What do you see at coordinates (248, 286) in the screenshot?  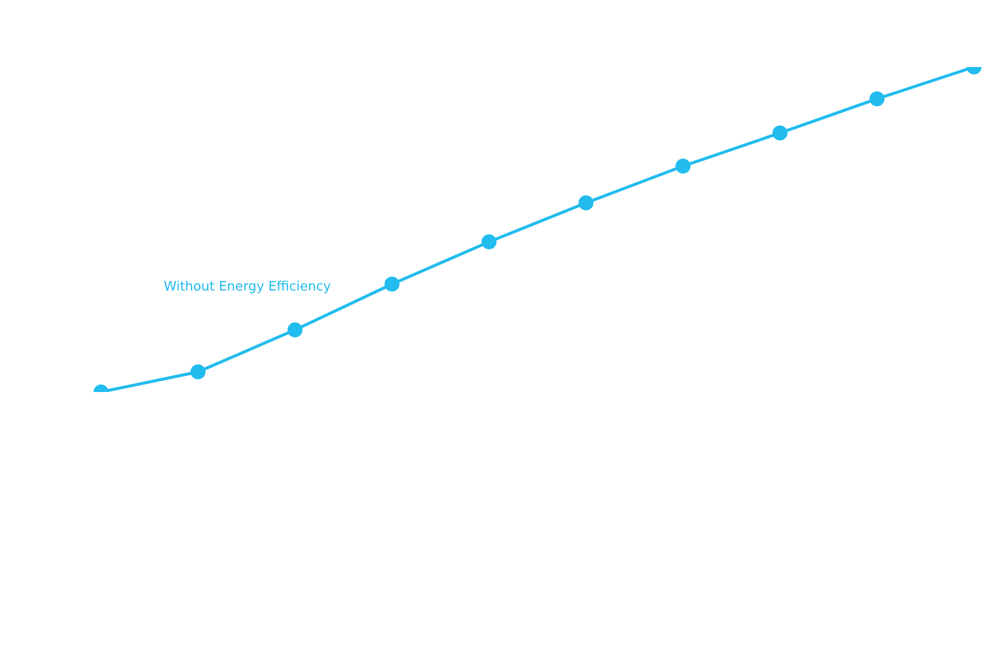 I see `series-label: Without Energy Efficiency` at bounding box center [248, 286].